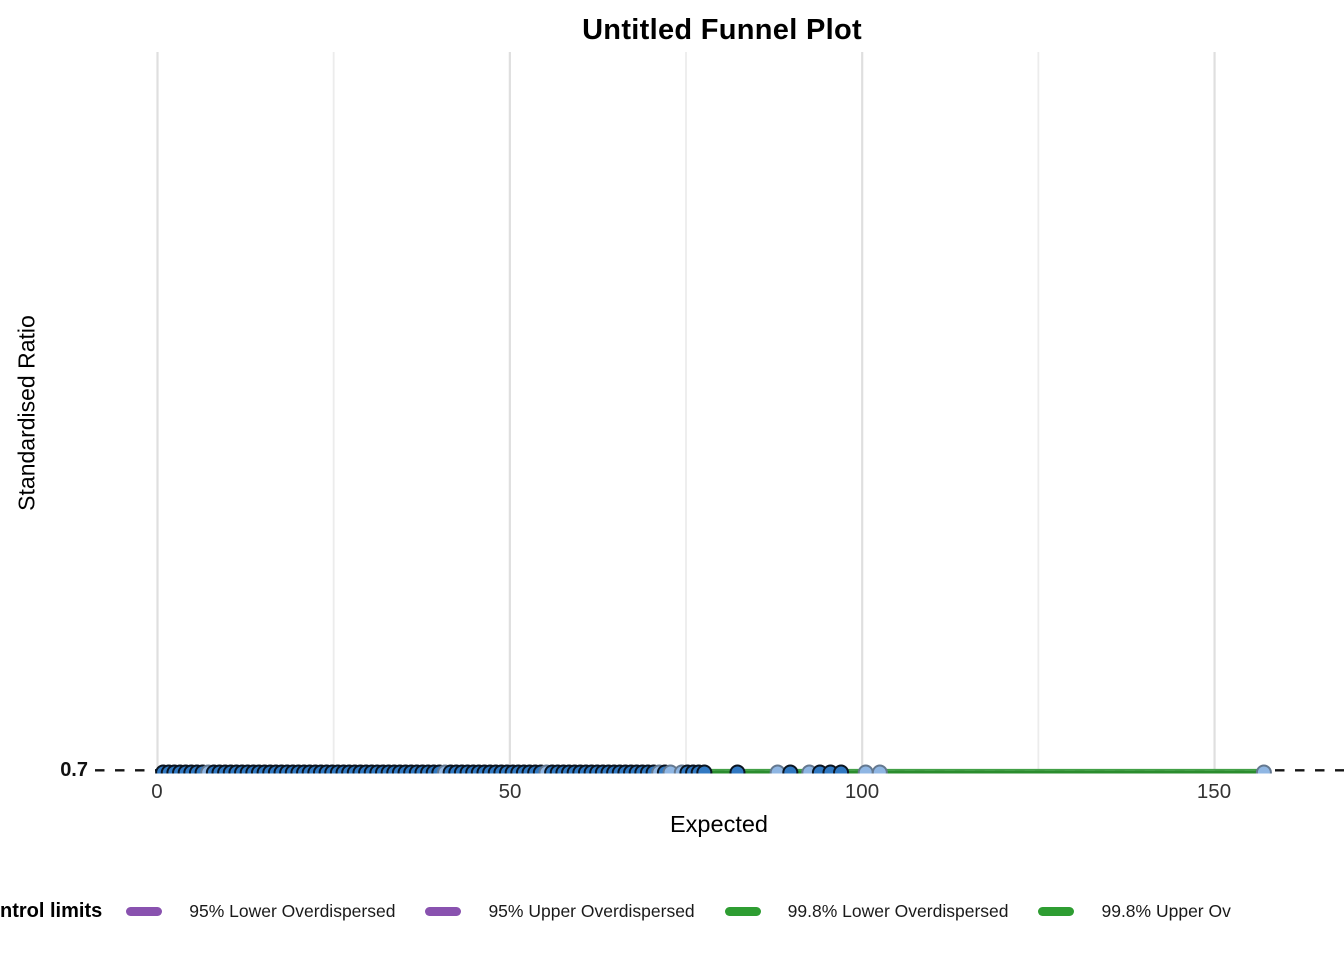 The height and width of the screenshot is (960, 1344). I want to click on data-points, so click(713, 769).